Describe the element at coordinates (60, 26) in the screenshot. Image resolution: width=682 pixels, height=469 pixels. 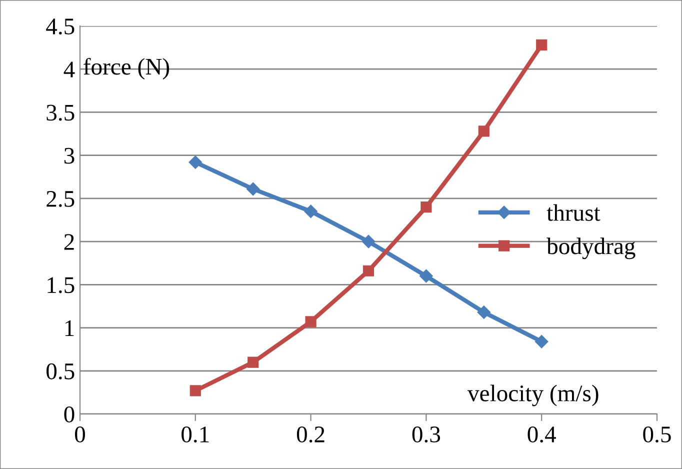
I see `y-tick-label: 4.5` at that location.